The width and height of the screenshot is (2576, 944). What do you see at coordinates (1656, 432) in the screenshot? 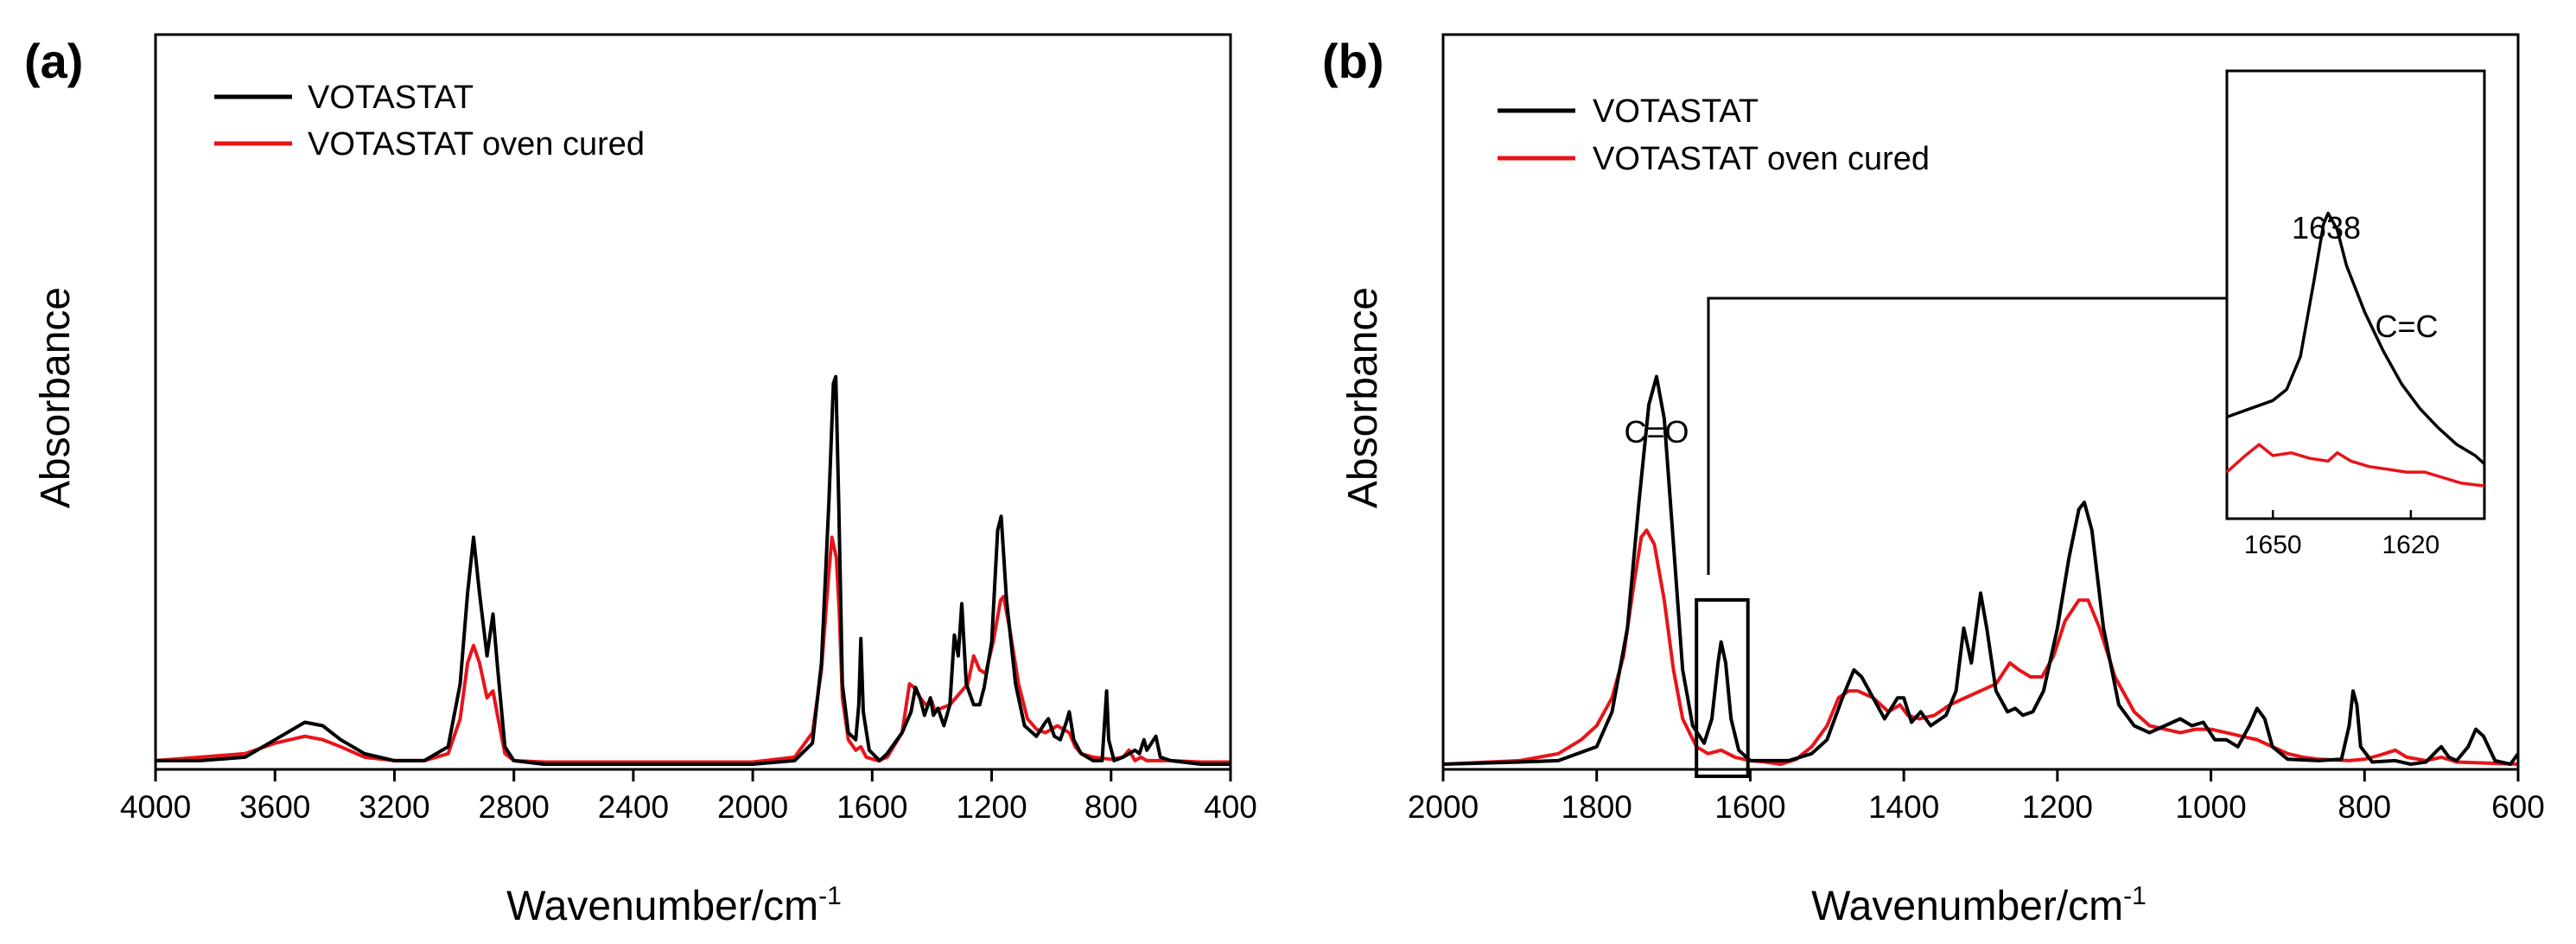
I see `panel-b-annotation-co: C=O` at bounding box center [1656, 432].